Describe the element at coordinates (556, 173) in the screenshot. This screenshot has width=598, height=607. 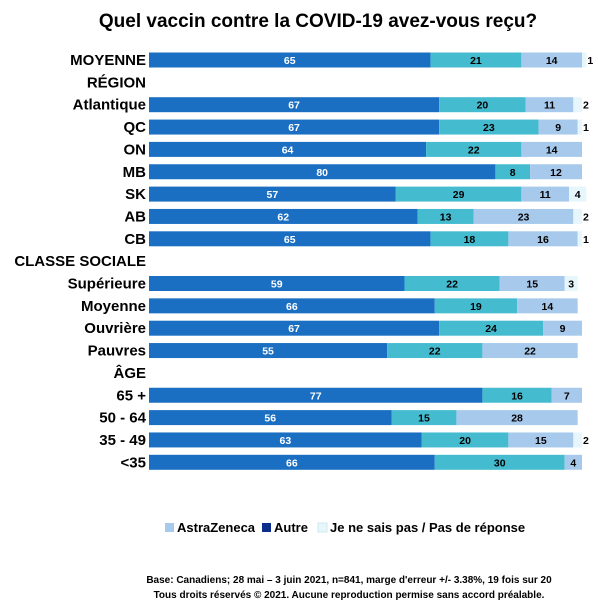
I see `data-label: 12` at that location.